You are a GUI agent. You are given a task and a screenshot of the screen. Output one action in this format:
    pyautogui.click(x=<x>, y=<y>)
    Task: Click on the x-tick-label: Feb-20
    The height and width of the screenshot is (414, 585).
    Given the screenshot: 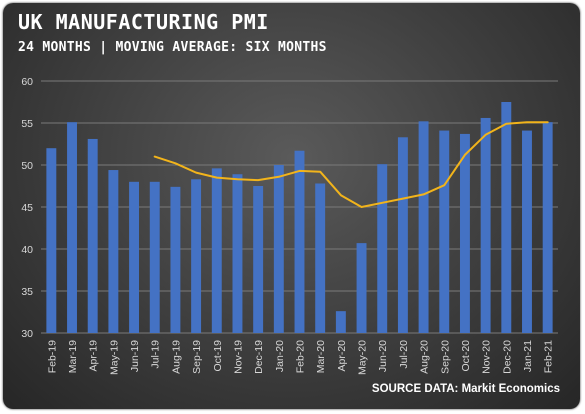 What is the action you would take?
    pyautogui.click(x=301, y=356)
    